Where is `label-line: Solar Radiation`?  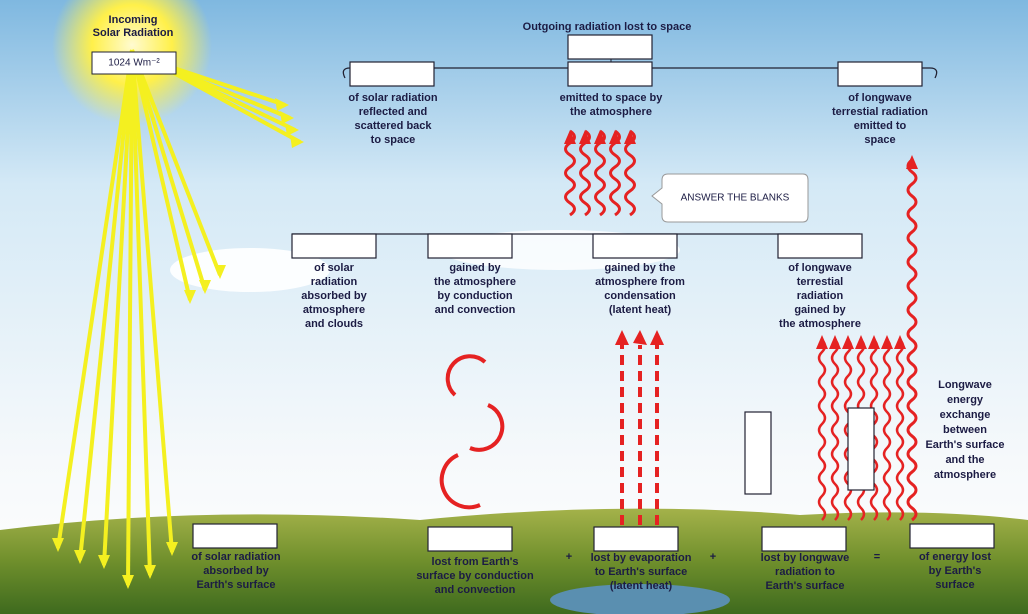 label-line: Solar Radiation is located at coordinates (133, 33).